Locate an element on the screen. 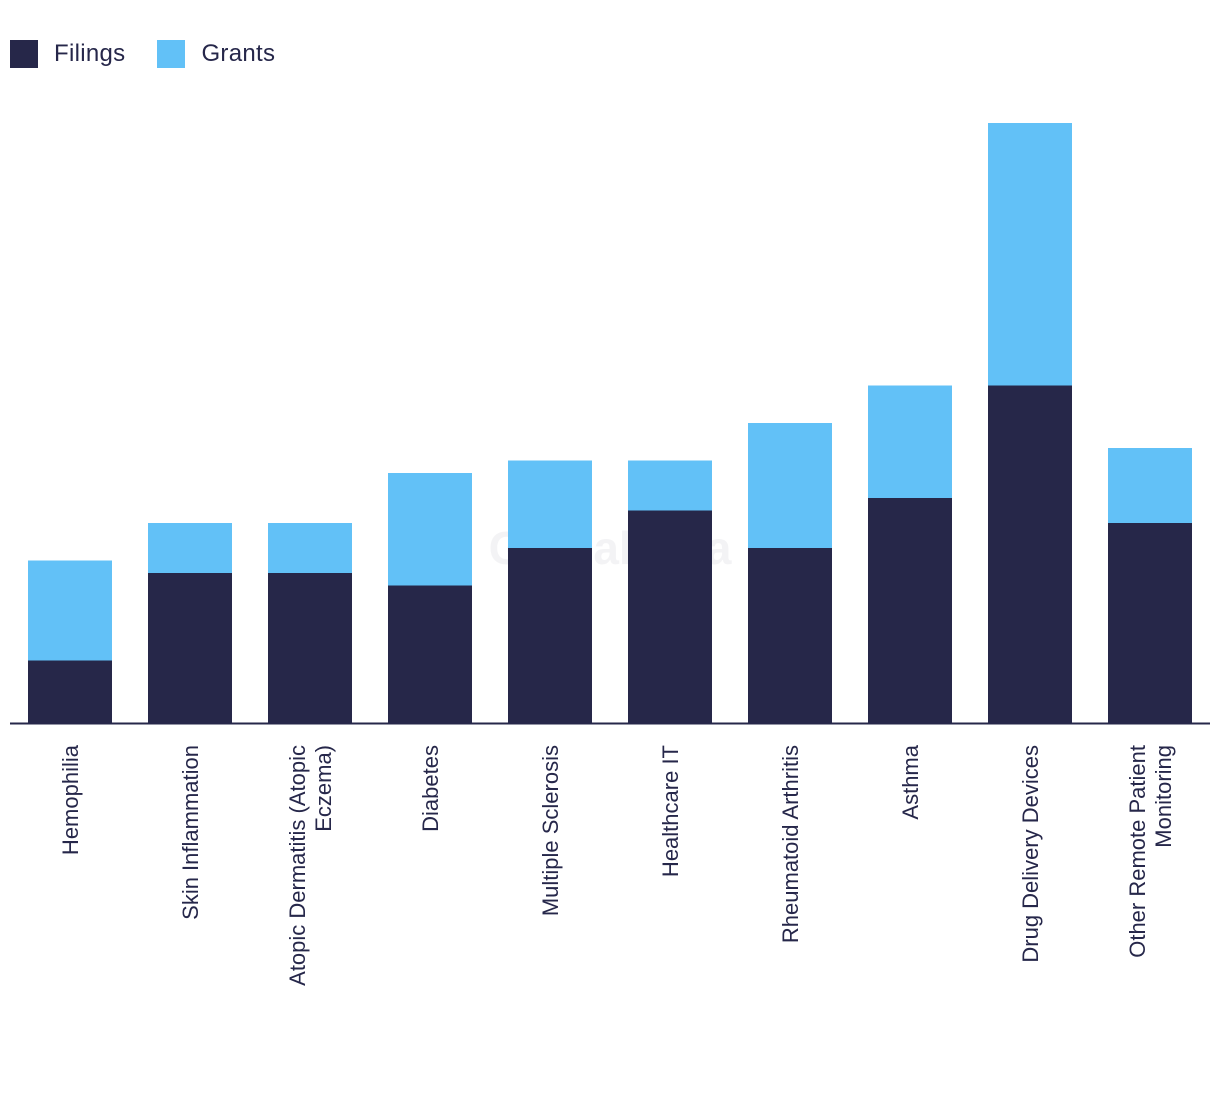 The image size is (1220, 1094). legend-item-grants: Grants is located at coordinates (216, 54).